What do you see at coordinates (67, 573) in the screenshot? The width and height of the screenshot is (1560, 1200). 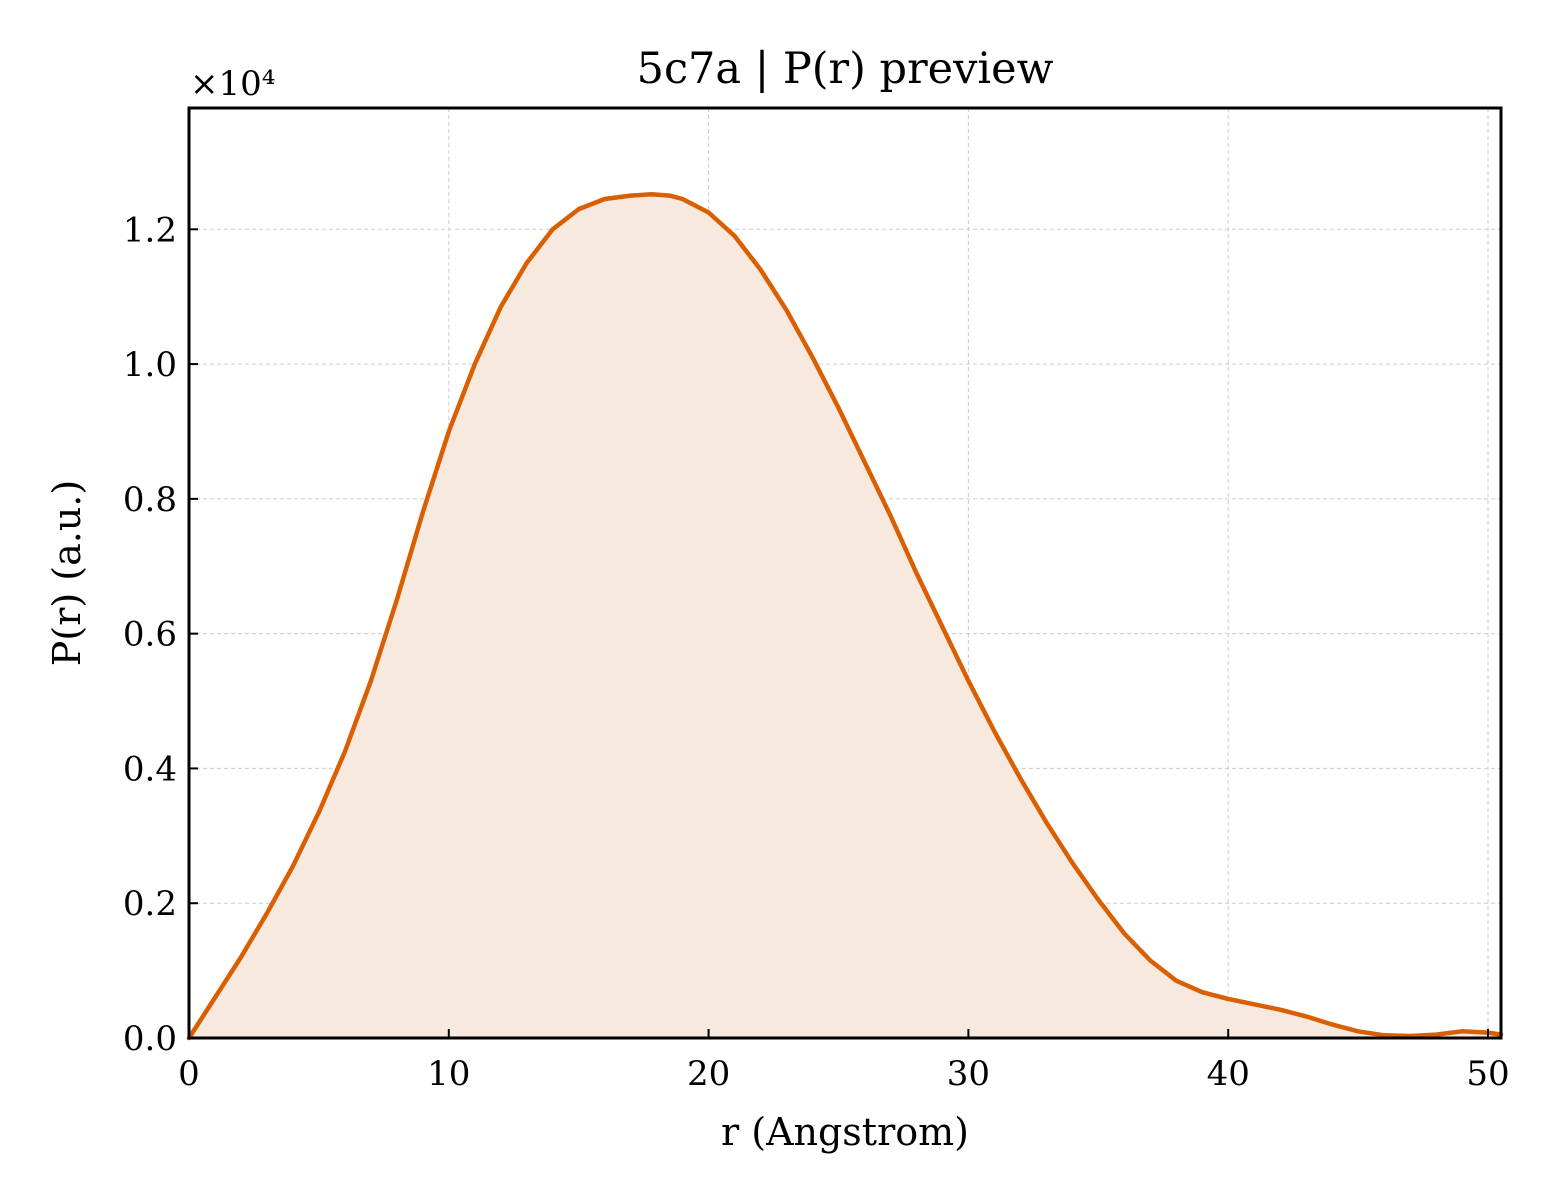 I see `y-axis-label: P(r) (a.u.)` at bounding box center [67, 573].